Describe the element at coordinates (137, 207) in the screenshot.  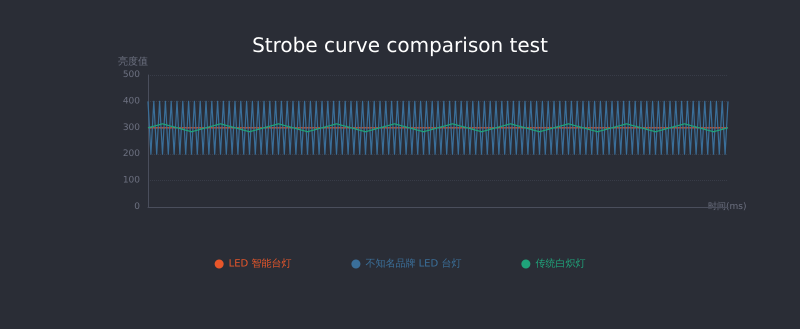
I see `y-tick-label: 0` at that location.